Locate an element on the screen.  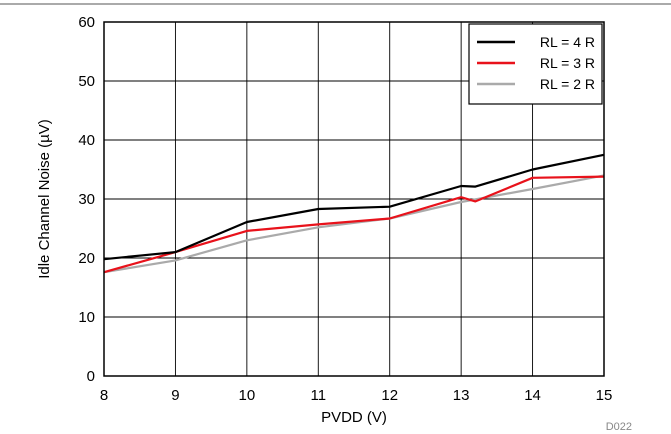
legend-label: RL = 2 R is located at coordinates (567, 84).